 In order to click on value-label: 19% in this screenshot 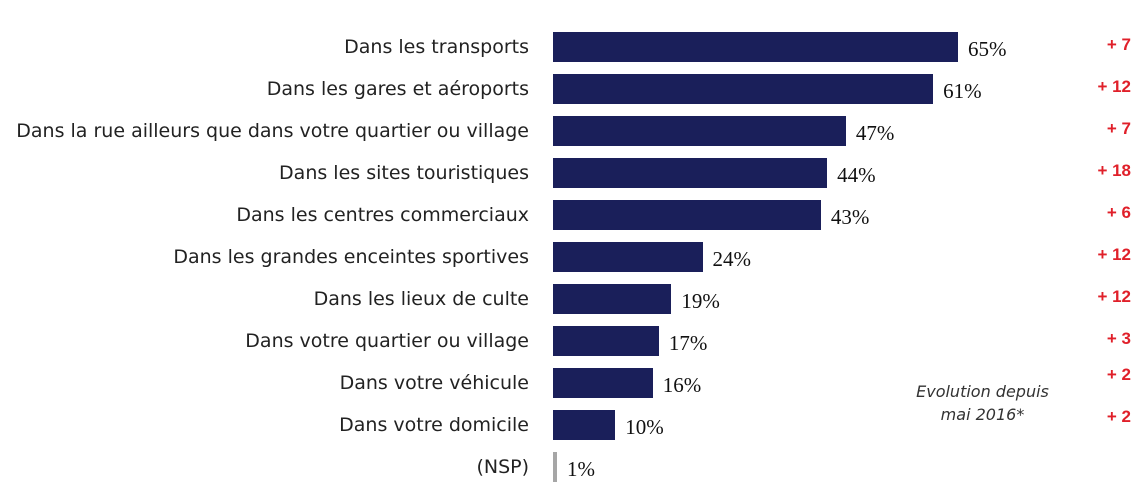, I will do `click(700, 301)`.